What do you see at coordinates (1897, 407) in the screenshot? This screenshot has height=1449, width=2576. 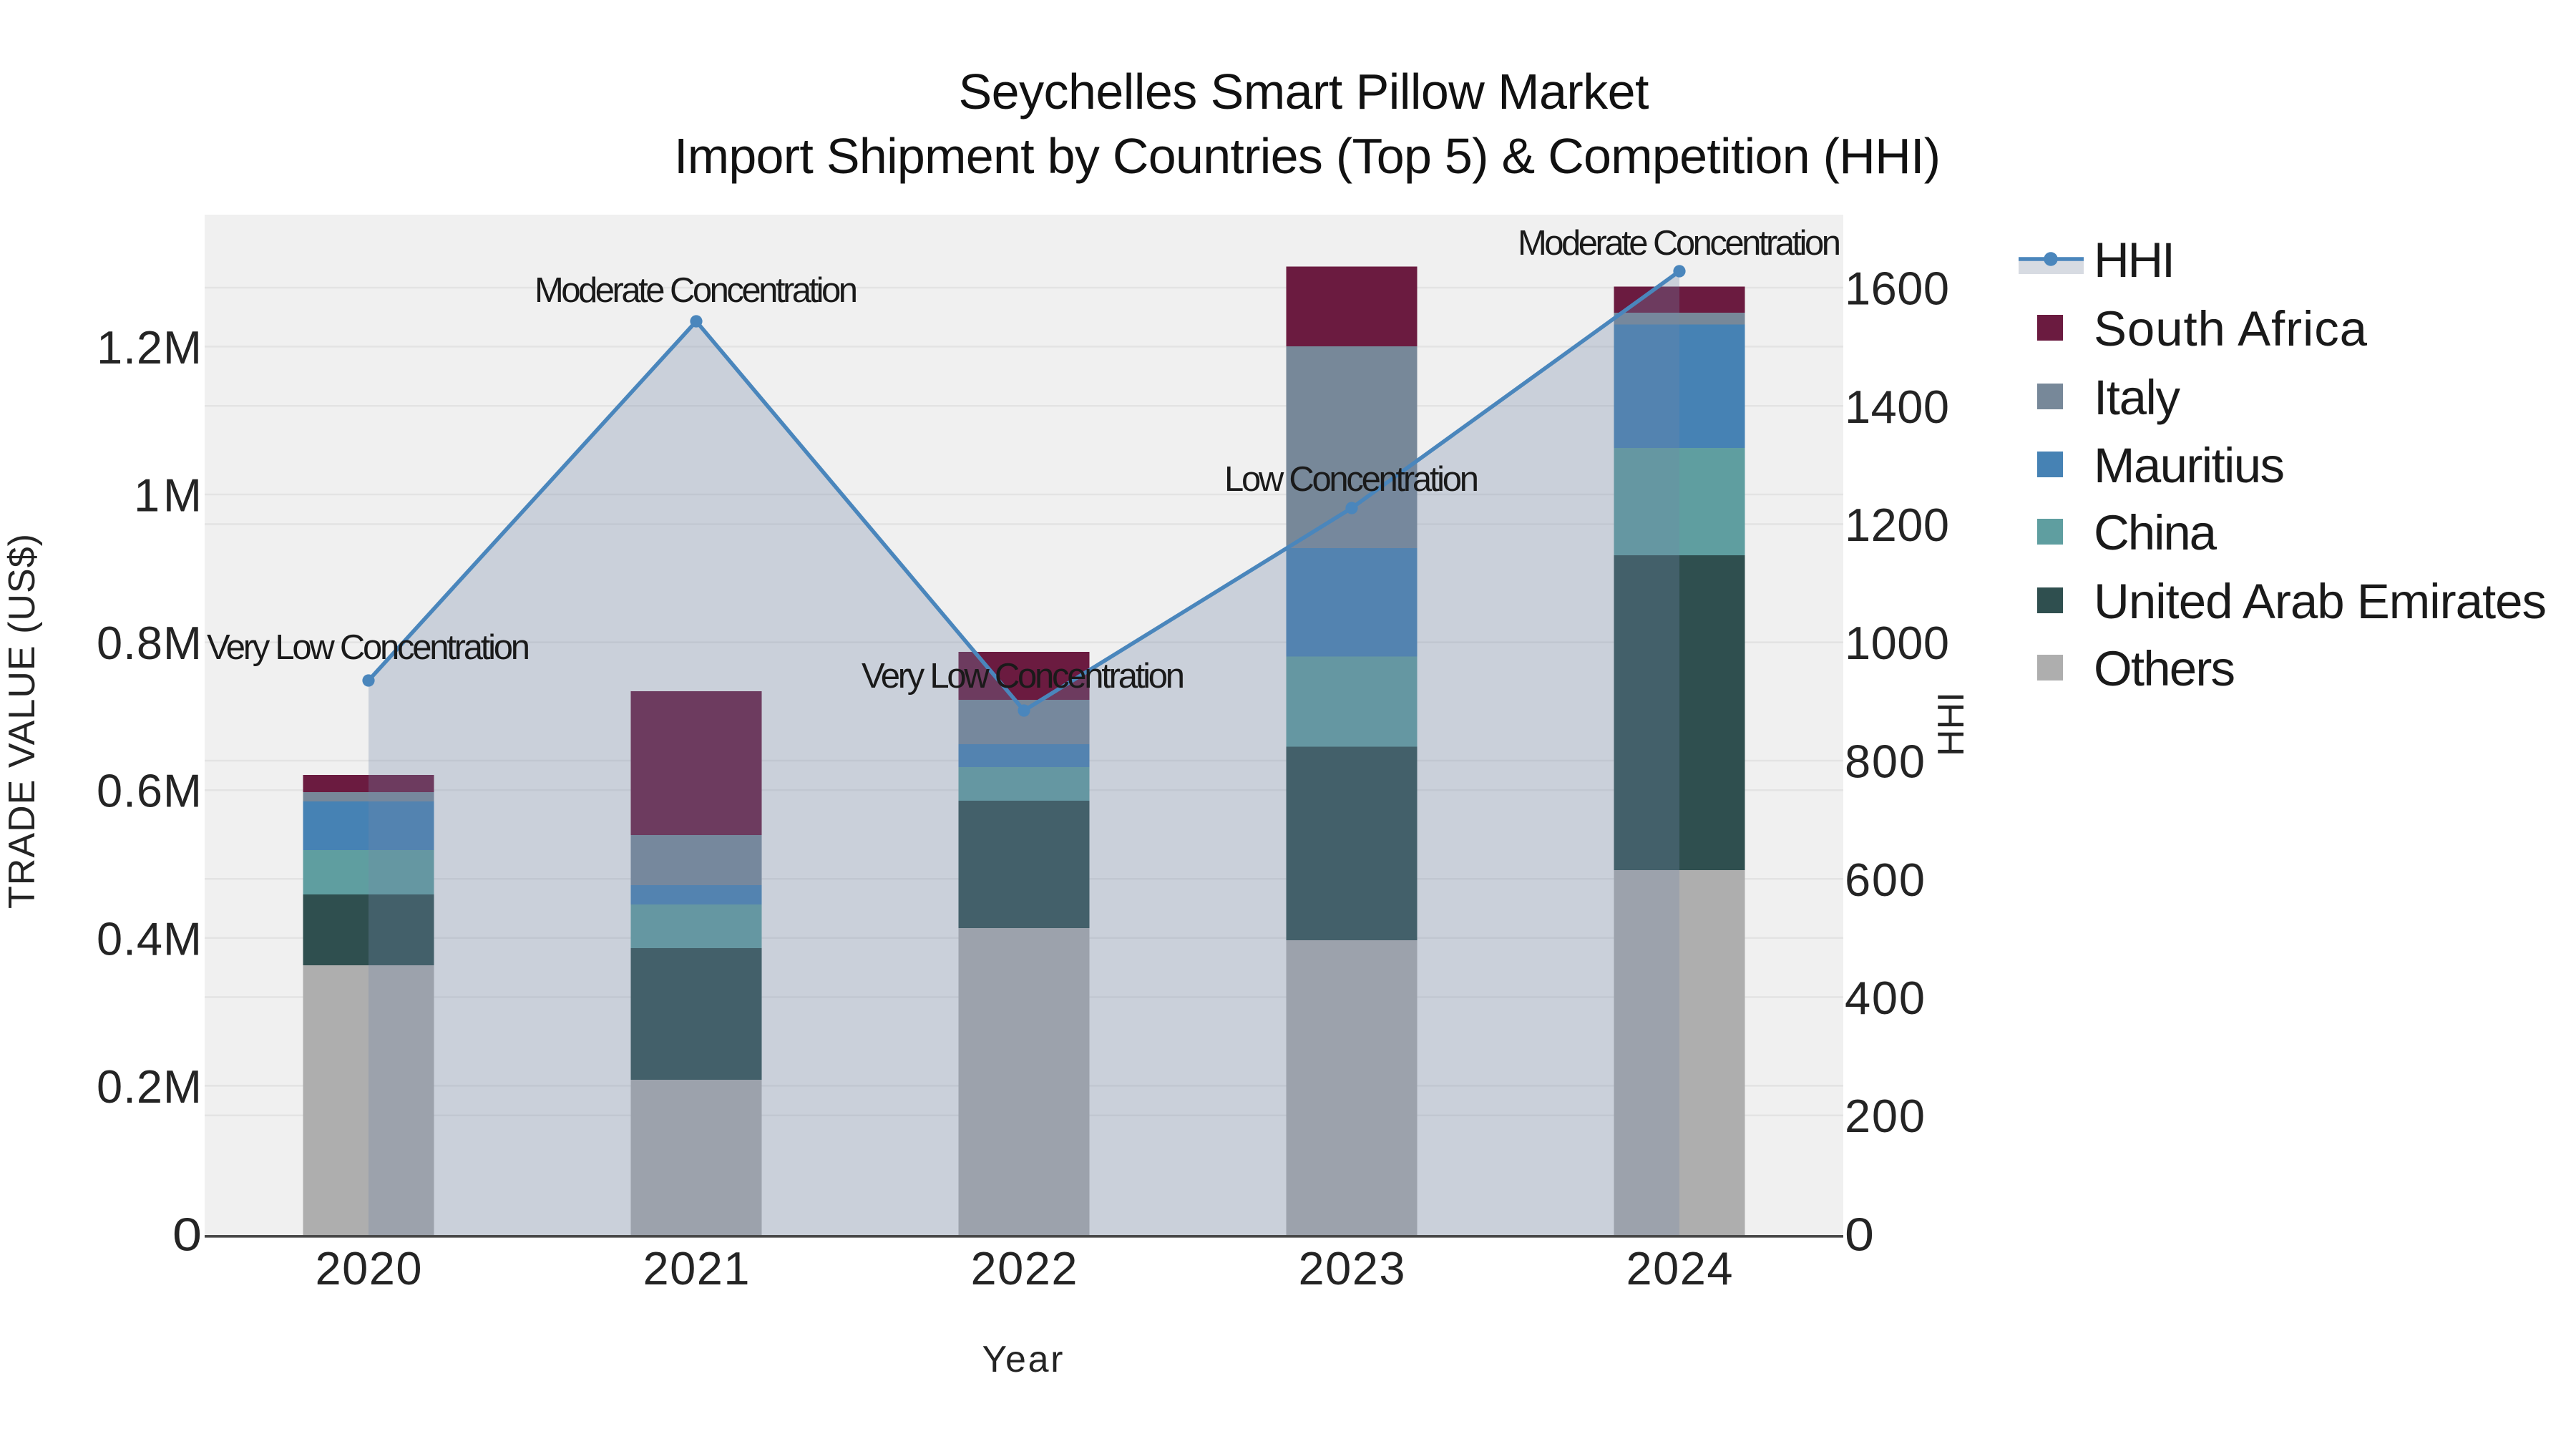 I see `svg-text: 1400` at bounding box center [1897, 407].